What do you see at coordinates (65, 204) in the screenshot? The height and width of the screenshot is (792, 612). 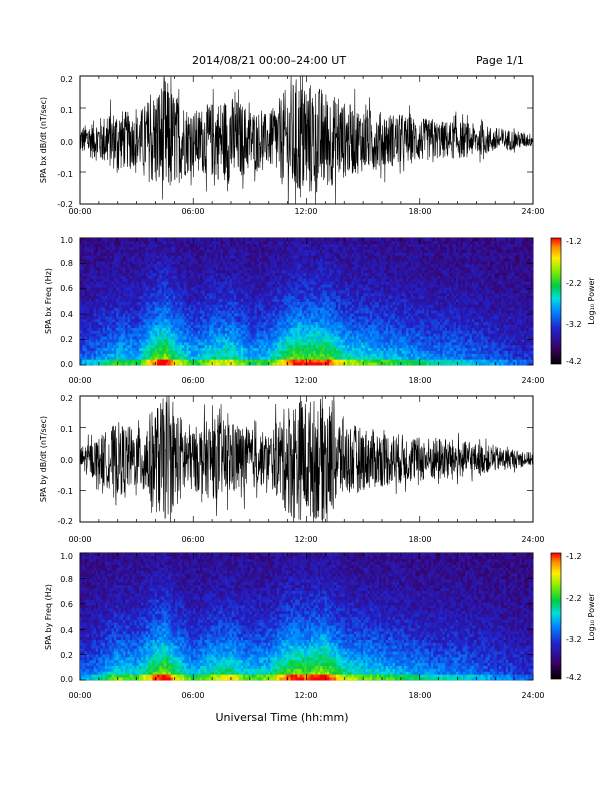 I see `y-tick-label: -0.2` at bounding box center [65, 204].